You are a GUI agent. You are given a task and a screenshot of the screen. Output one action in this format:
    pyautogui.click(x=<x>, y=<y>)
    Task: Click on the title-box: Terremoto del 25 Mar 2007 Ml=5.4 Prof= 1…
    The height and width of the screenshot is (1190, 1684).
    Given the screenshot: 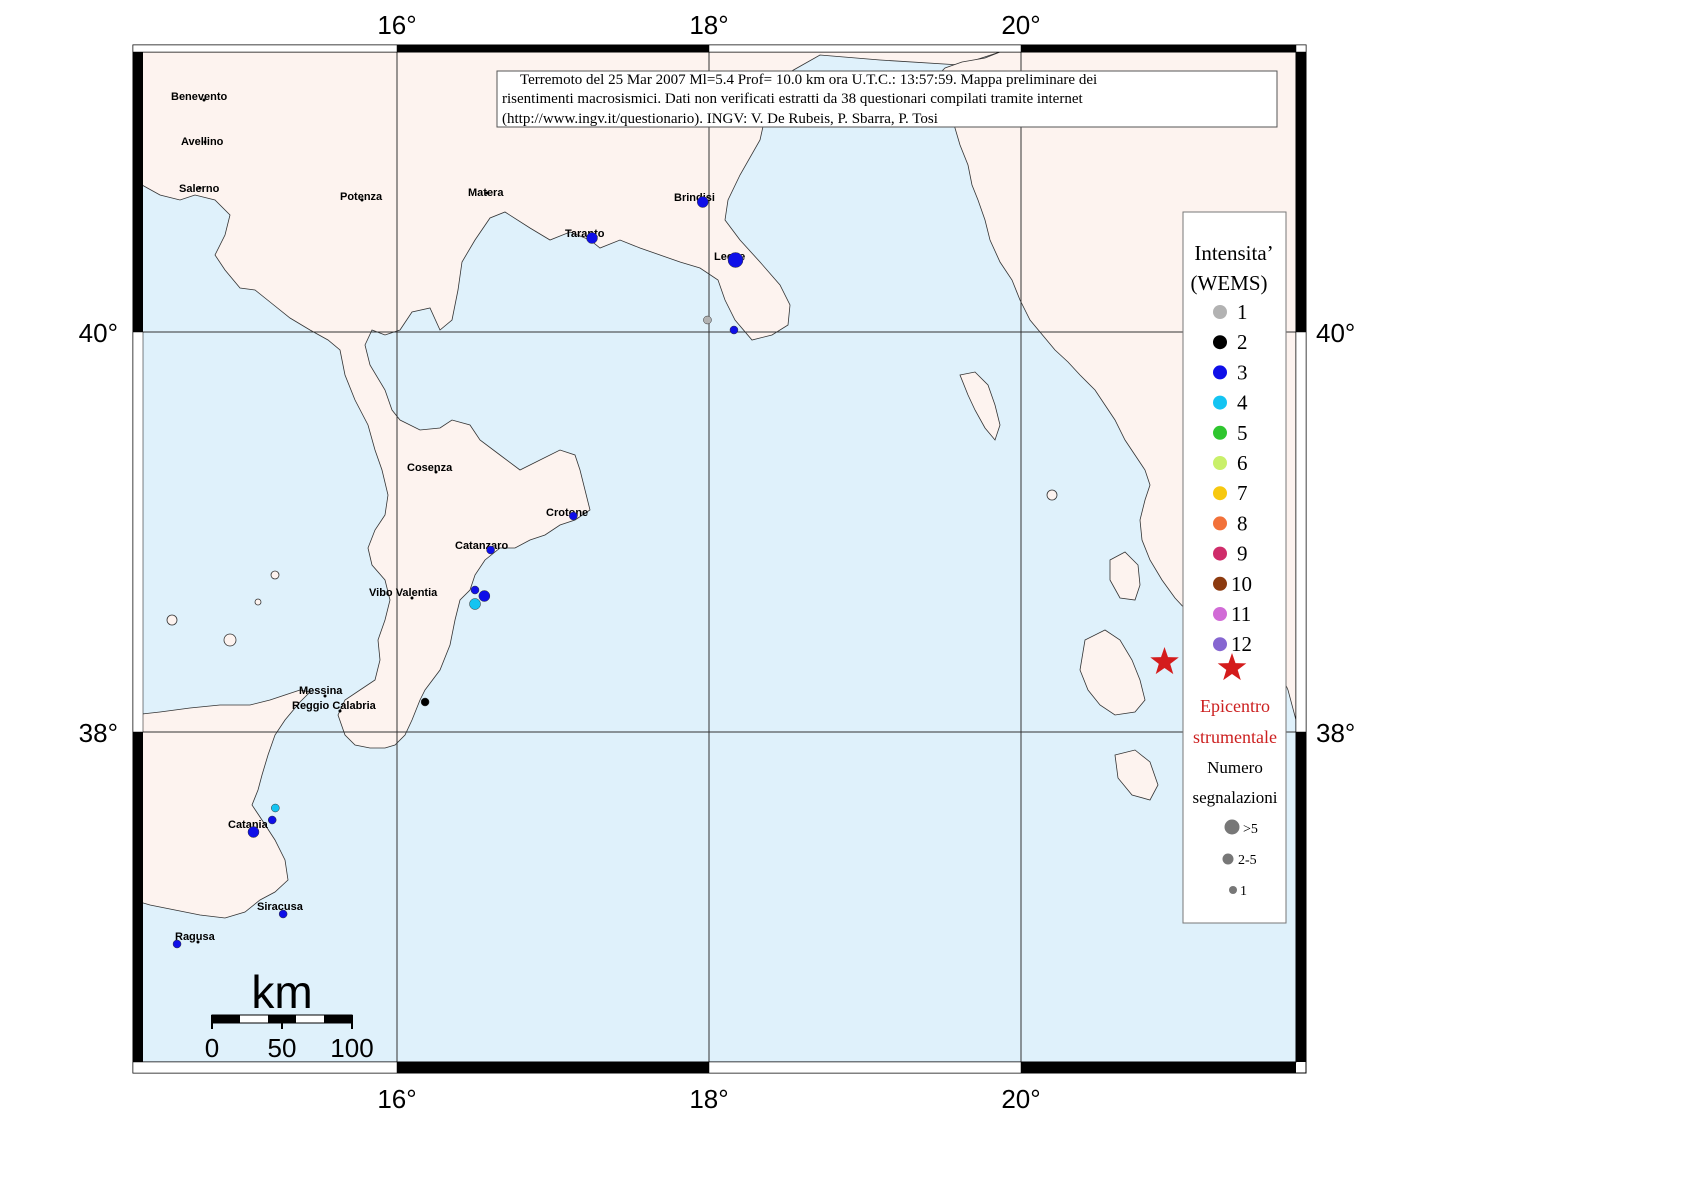 What is the action you would take?
    pyautogui.click(x=887, y=99)
    